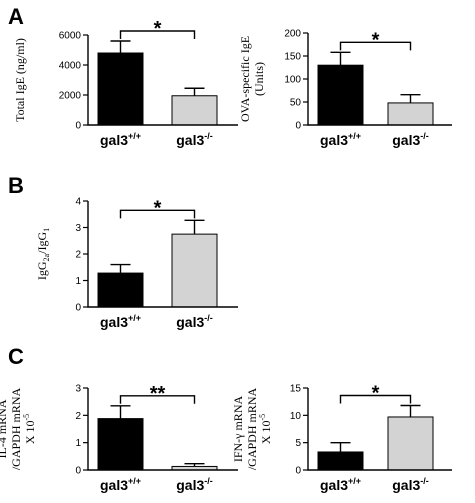  Describe the element at coordinates (296, 389) in the screenshot. I see `y-tick-label: 15` at that location.